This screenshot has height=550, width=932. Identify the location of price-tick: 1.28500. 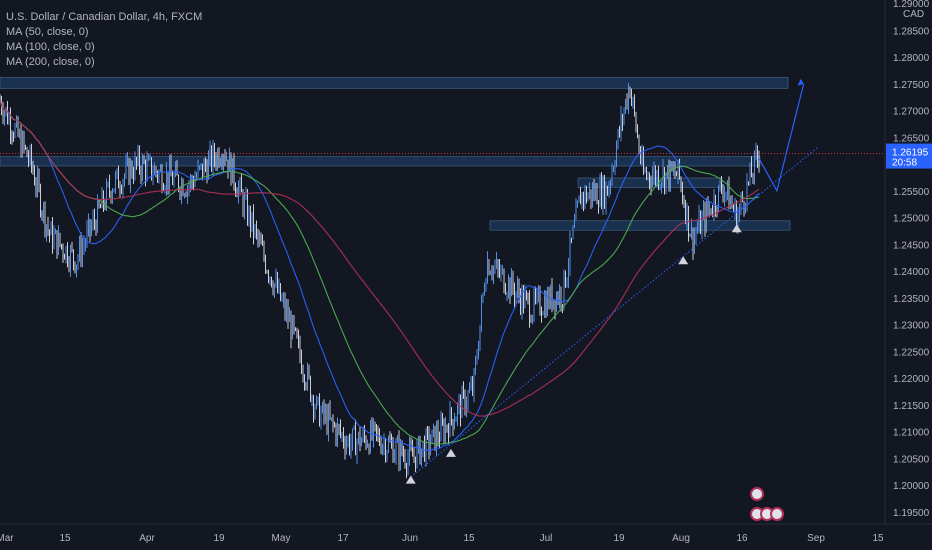
(911, 31).